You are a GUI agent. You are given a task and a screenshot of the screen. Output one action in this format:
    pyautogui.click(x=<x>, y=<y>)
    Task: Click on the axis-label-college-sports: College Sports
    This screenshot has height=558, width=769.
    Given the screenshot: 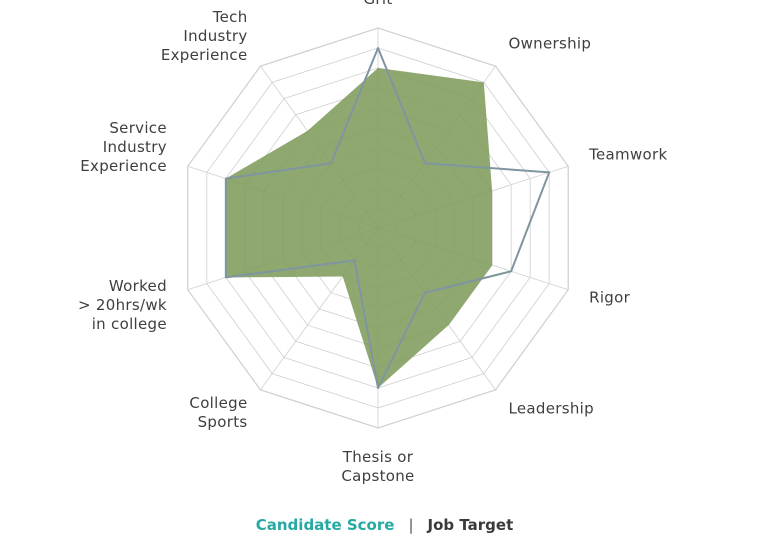 What is the action you would take?
    pyautogui.click(x=218, y=412)
    